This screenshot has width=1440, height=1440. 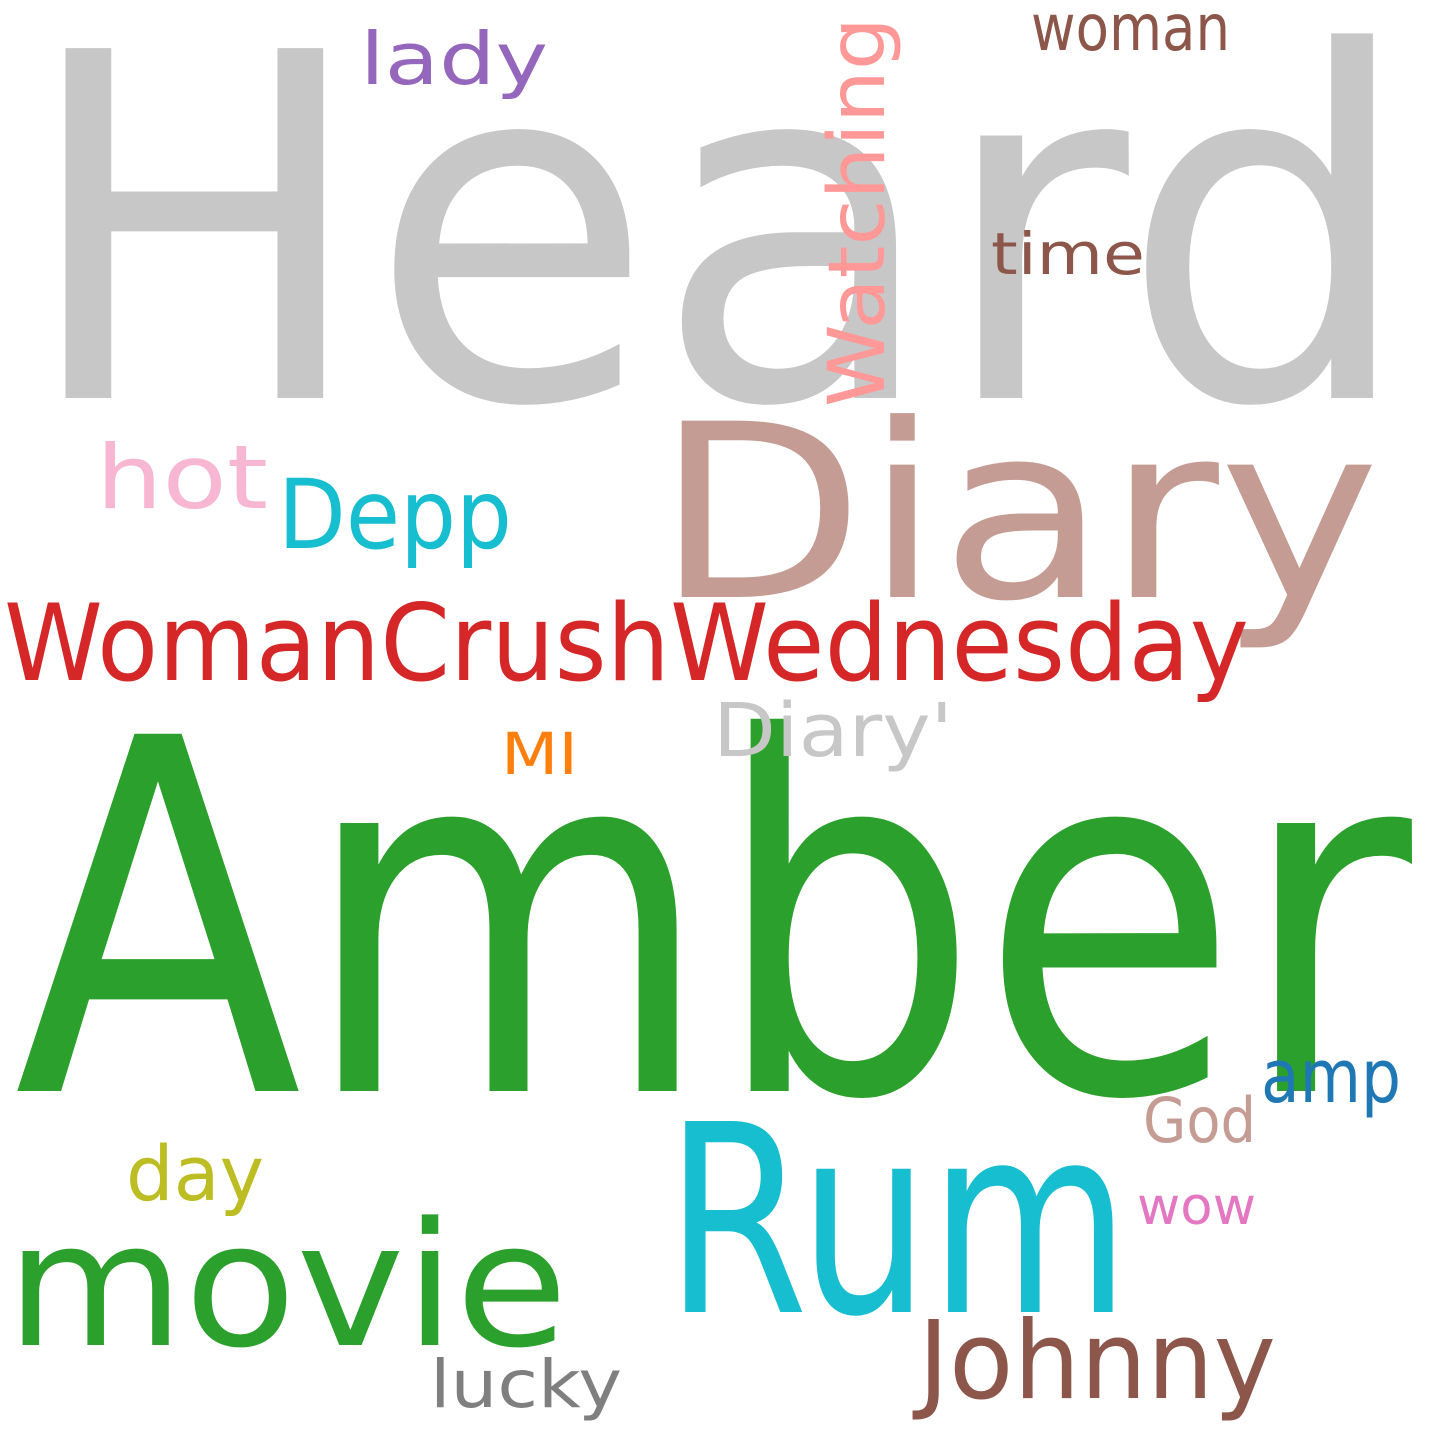 What do you see at coordinates (833, 731) in the screenshot?
I see `word-diary-quote: Diary'` at bounding box center [833, 731].